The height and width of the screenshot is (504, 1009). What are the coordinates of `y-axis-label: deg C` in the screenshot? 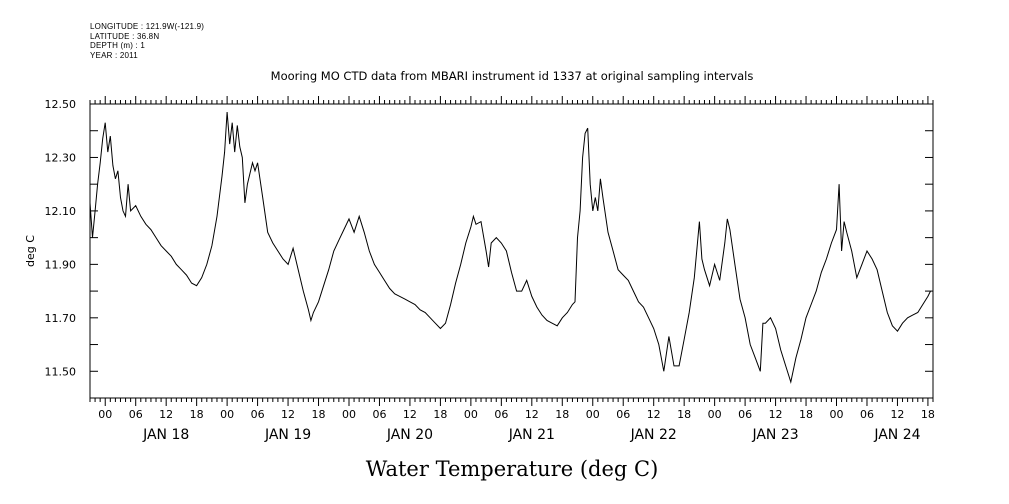 It's located at (30, 251).